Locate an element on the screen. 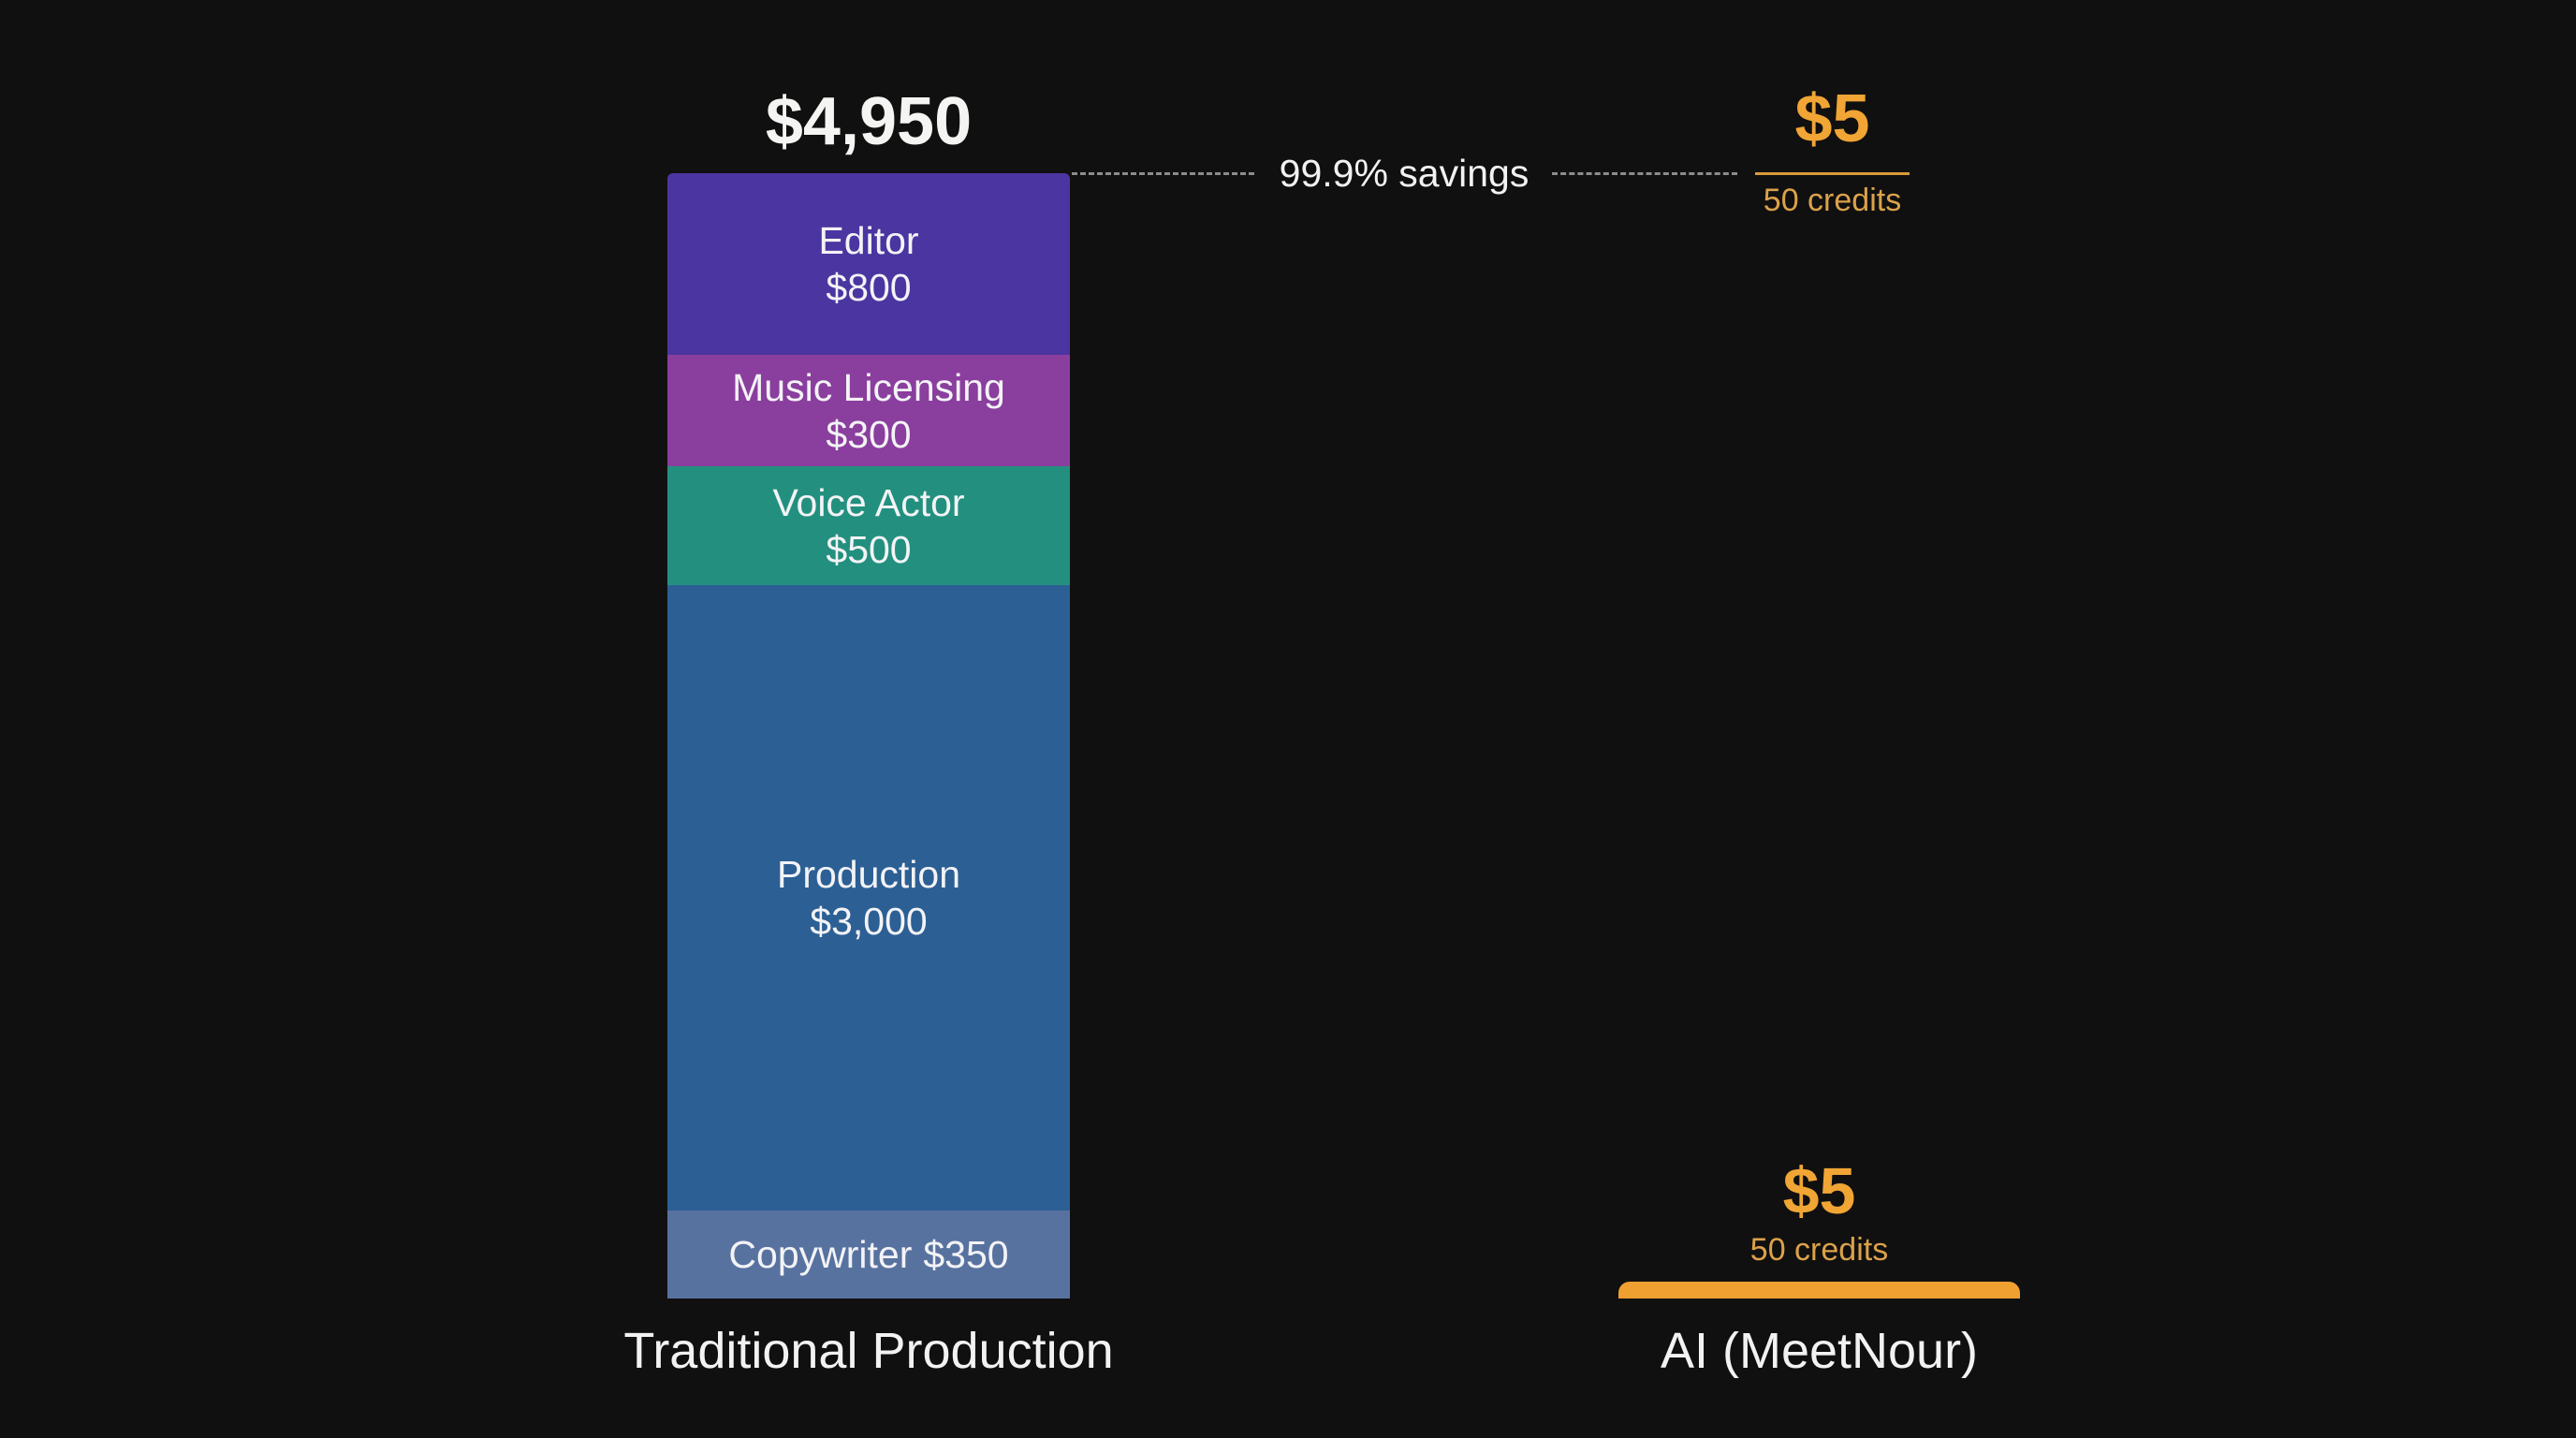  x-label-ai: AI (MeetNour) is located at coordinates (1819, 1351).